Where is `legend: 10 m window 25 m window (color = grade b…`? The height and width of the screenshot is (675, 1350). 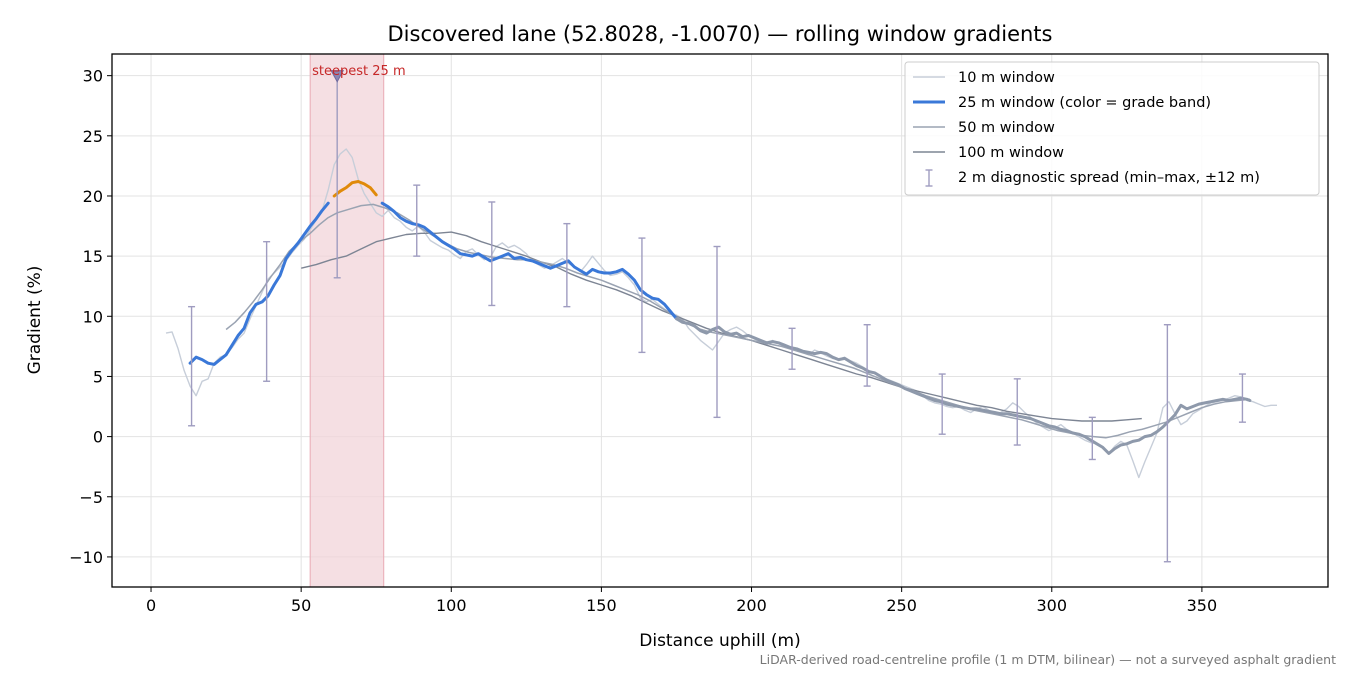 legend: 10 m window 25 m window (color = grade b… is located at coordinates (1112, 128).